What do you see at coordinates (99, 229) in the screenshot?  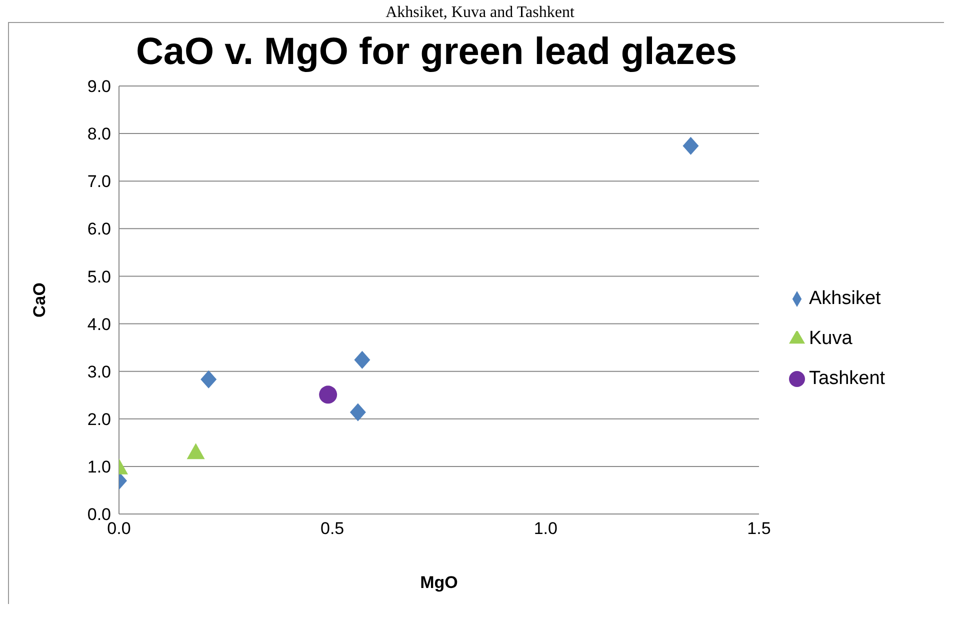 I see `y-tick-label: 6.0` at bounding box center [99, 229].